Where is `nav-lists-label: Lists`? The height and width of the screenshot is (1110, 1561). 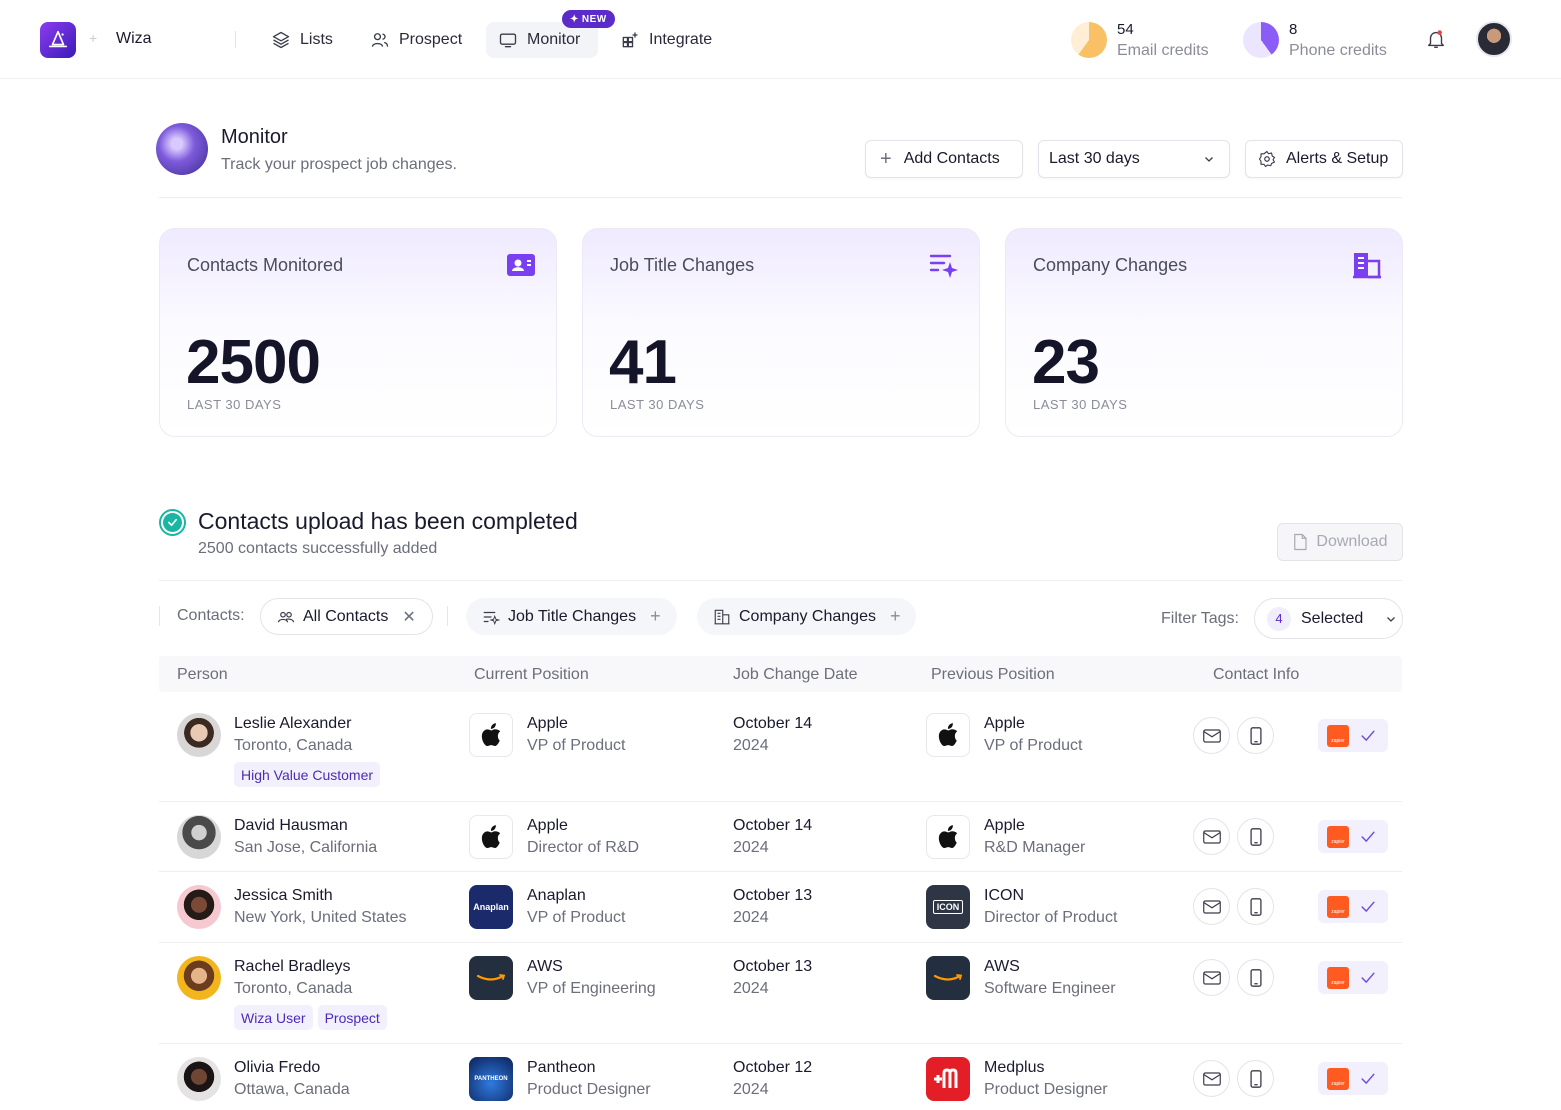 nav-lists-label: Lists is located at coordinates (316, 39).